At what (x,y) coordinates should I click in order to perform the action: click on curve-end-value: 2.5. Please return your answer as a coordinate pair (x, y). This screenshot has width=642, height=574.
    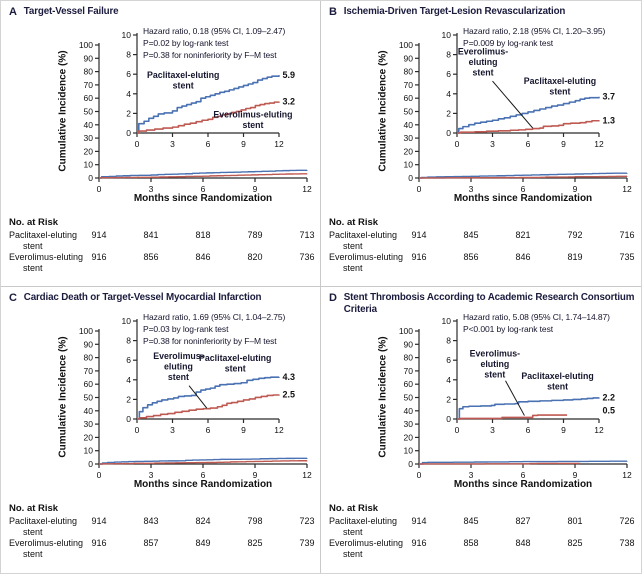
    Looking at the image, I should click on (289, 395).